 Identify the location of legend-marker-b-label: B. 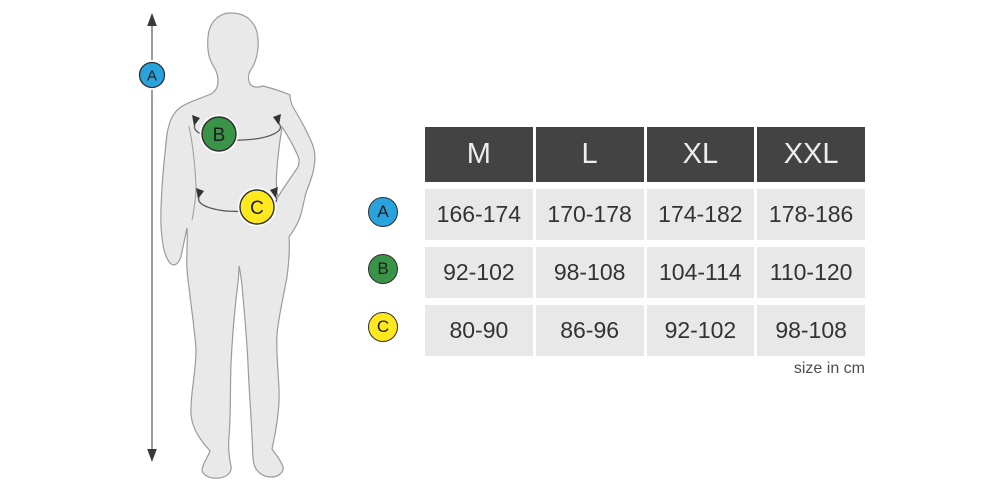
(383, 268).